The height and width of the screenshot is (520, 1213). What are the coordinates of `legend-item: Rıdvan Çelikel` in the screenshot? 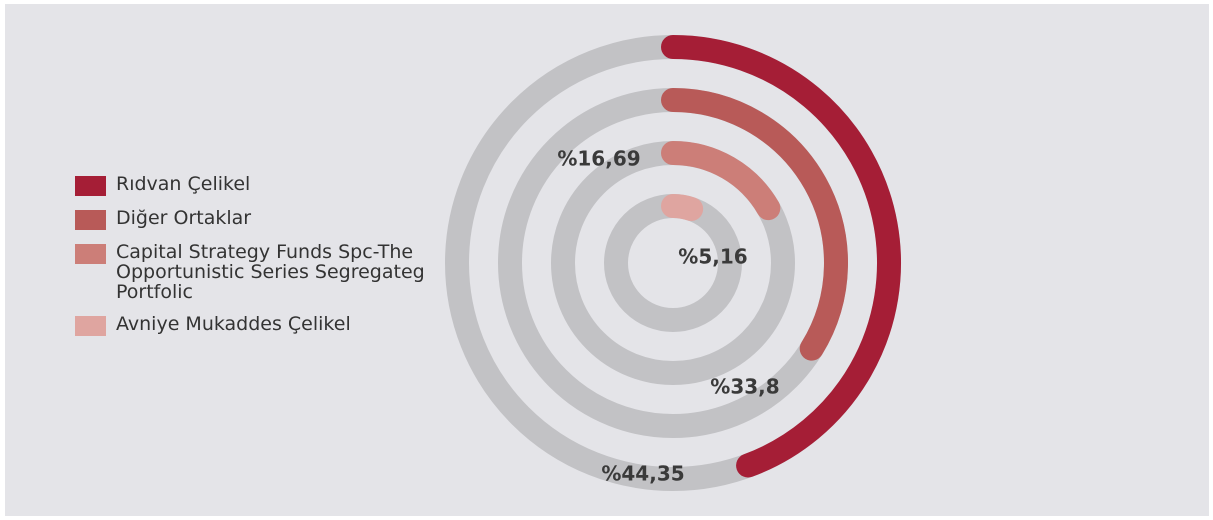 It's located at (255, 185).